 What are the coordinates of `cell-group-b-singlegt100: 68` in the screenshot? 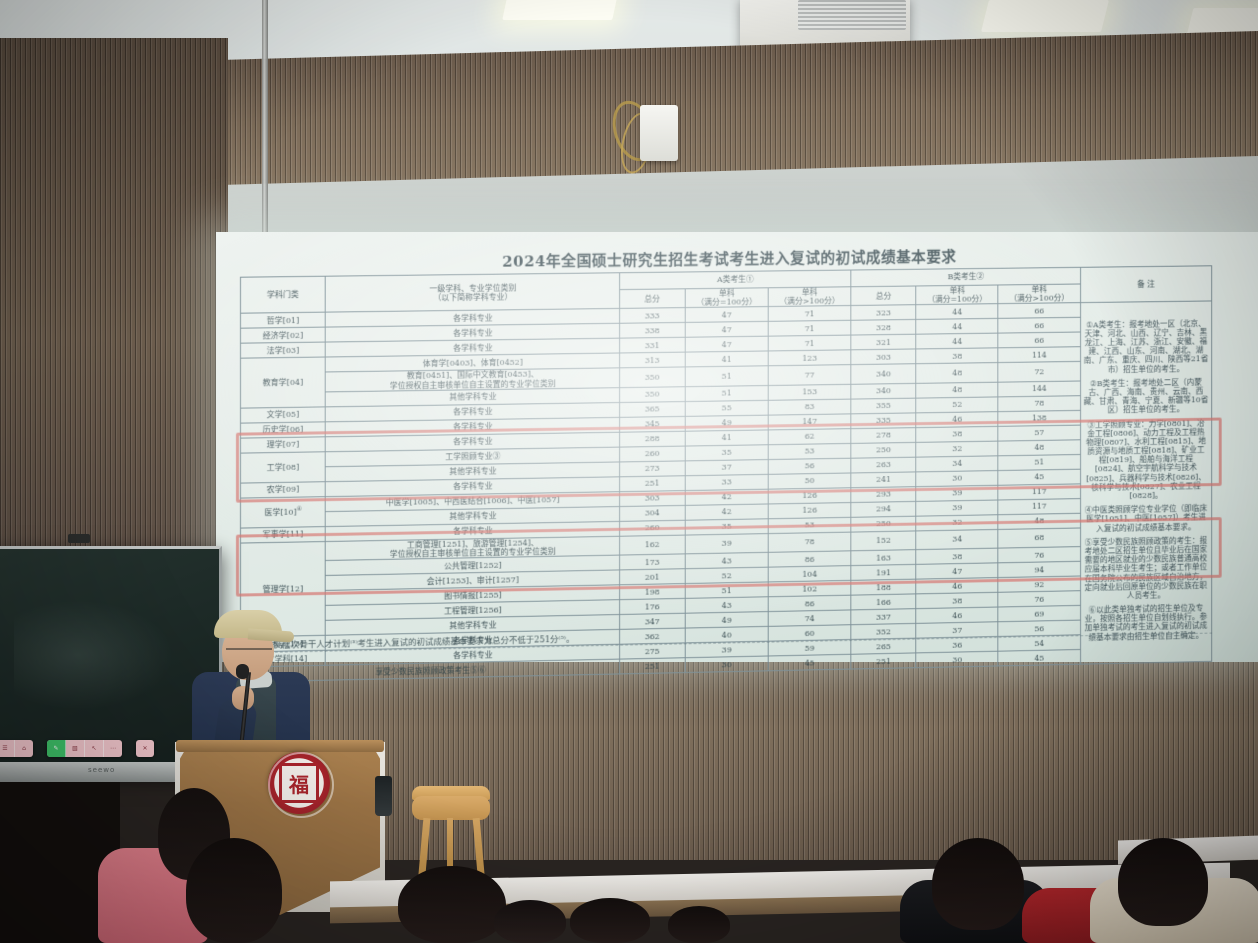 It's located at (1039, 538).